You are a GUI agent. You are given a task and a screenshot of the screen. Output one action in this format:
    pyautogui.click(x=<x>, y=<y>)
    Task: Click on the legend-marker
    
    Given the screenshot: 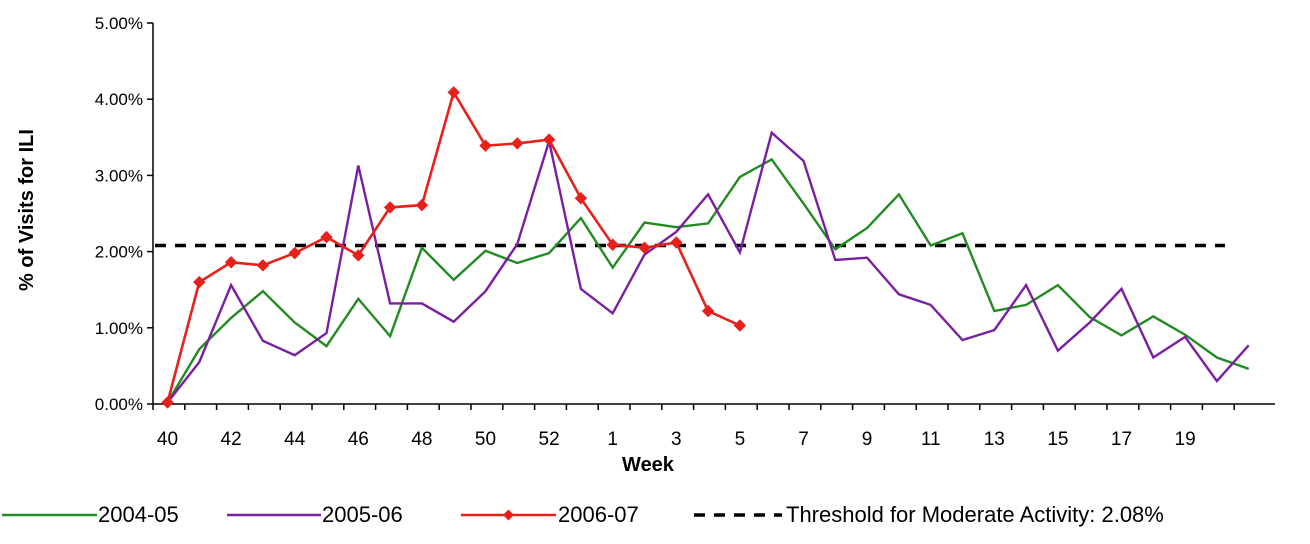 What is the action you would take?
    pyautogui.click(x=508, y=515)
    